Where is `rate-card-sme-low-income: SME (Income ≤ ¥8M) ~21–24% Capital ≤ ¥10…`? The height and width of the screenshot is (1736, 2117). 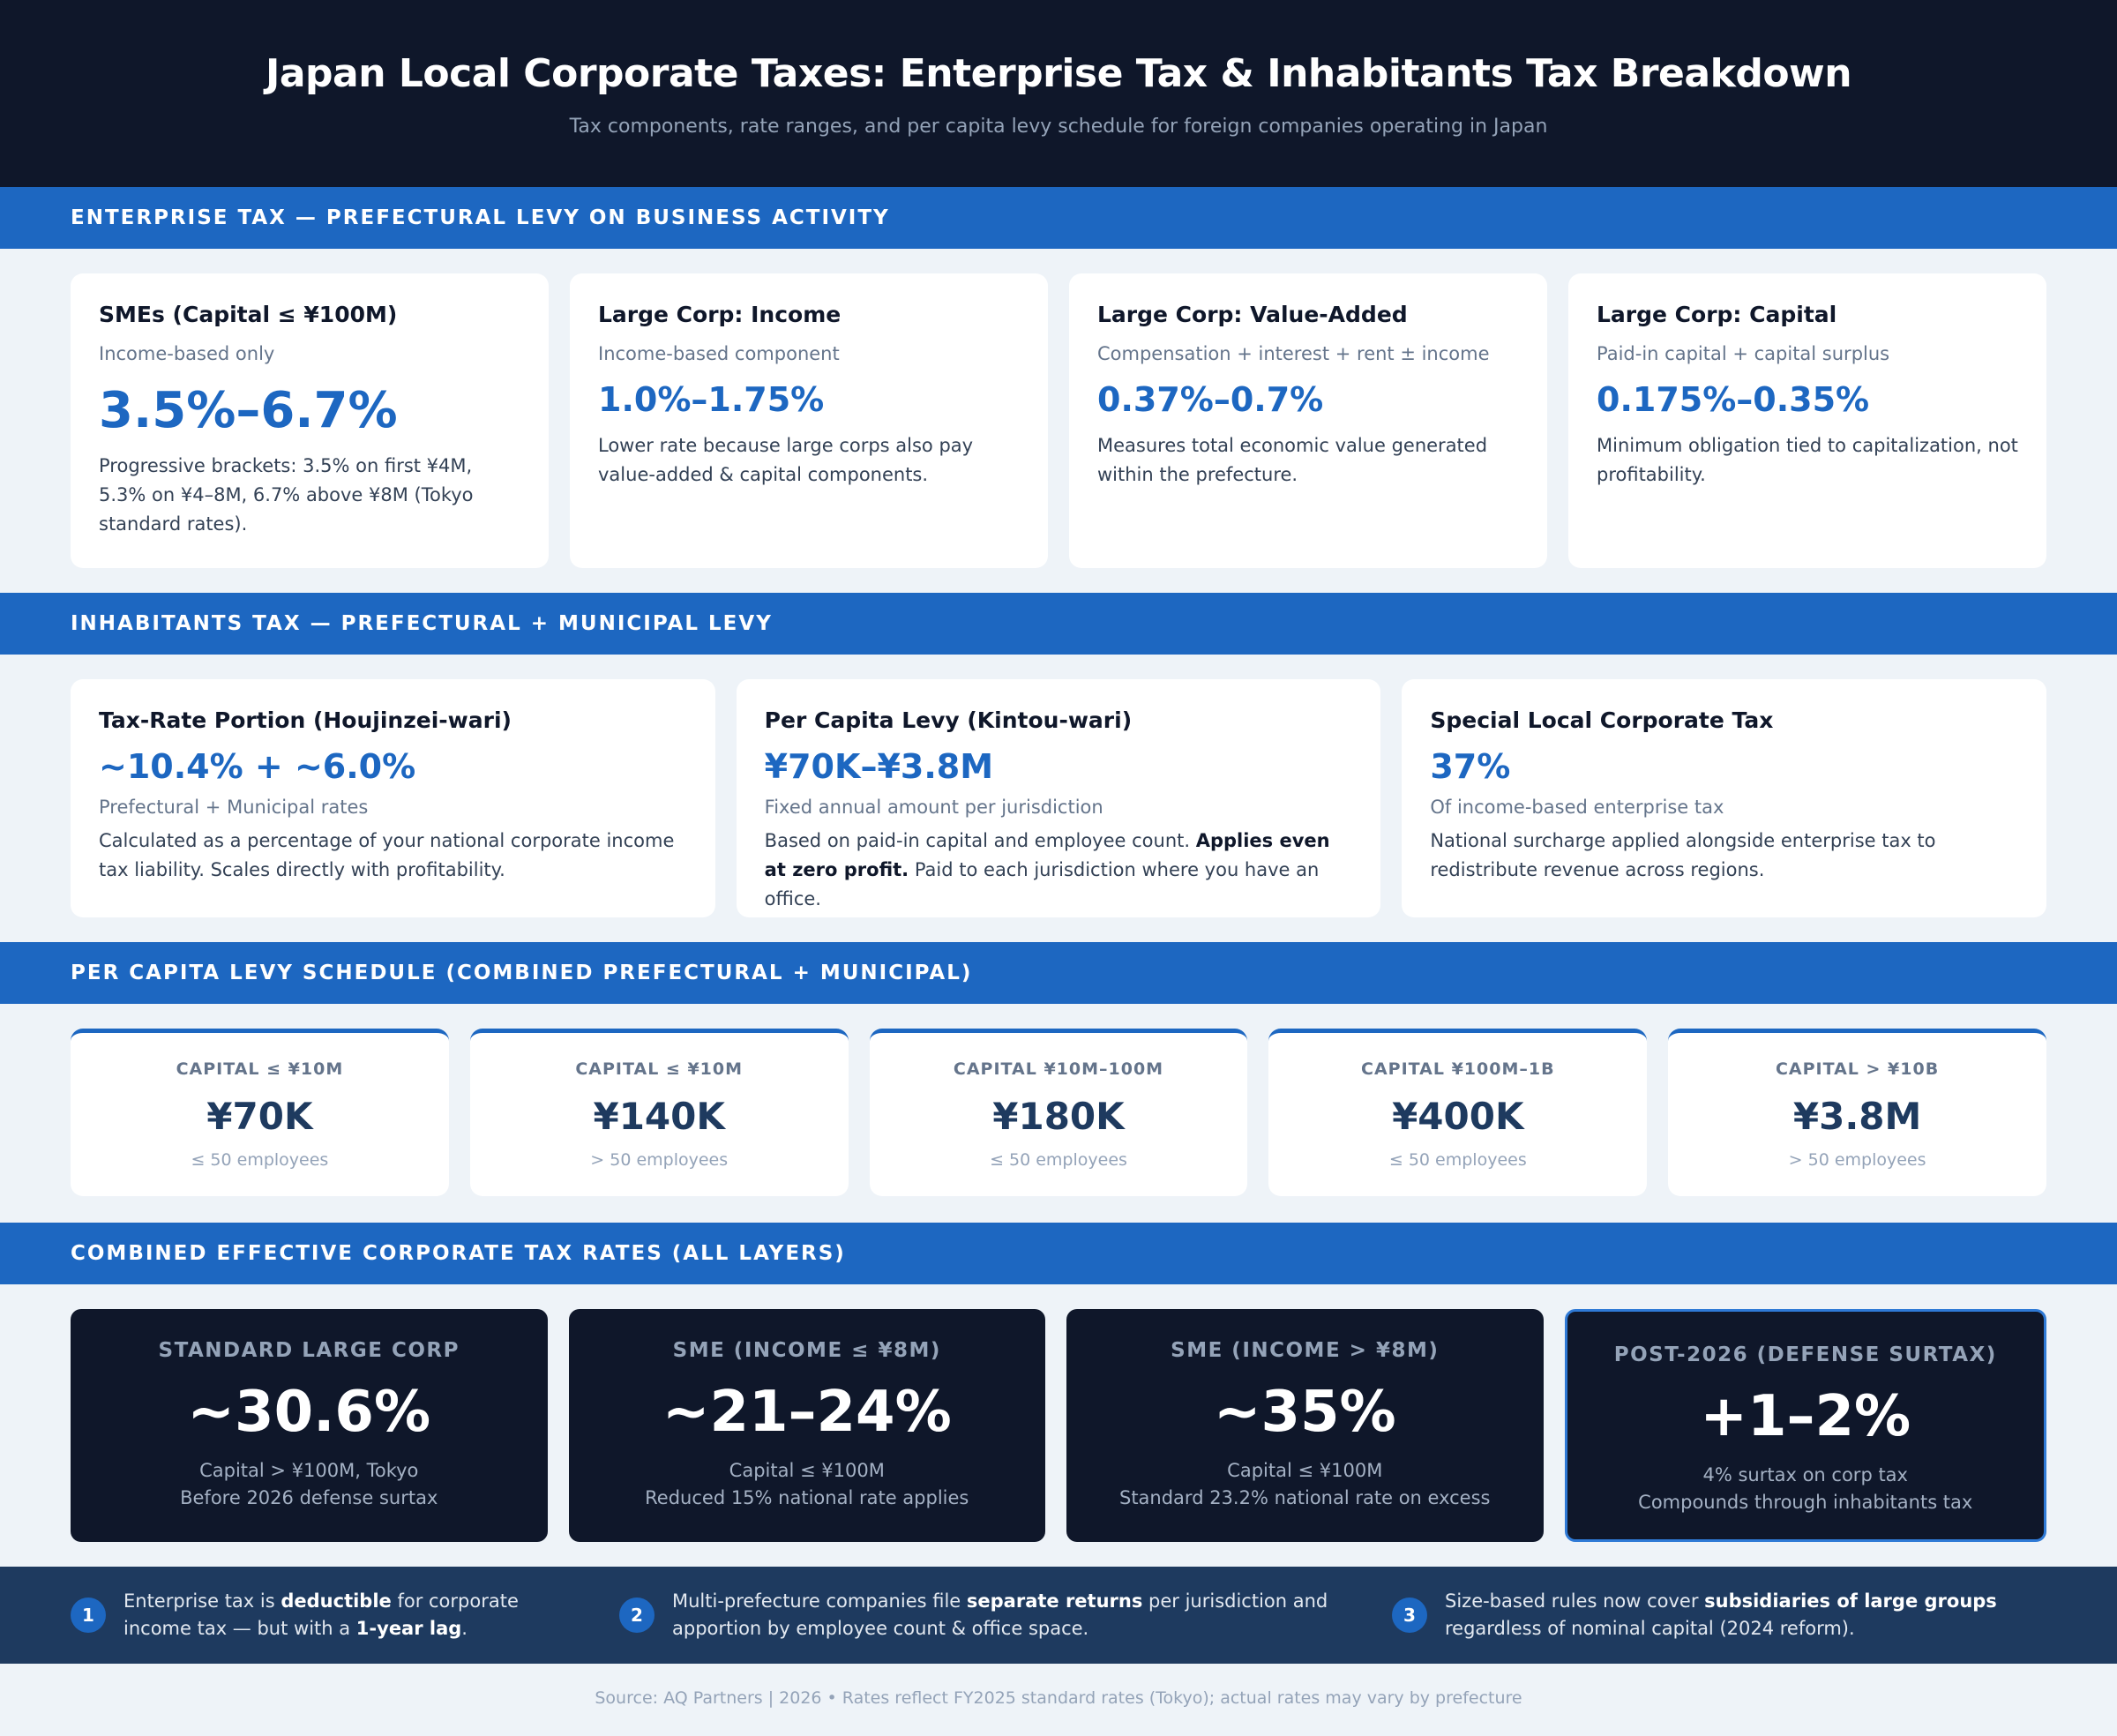 rate-card-sme-low-income: SME (Income ≤ ¥8M) ~21–24% Capital ≤ ¥10… is located at coordinates (807, 1425).